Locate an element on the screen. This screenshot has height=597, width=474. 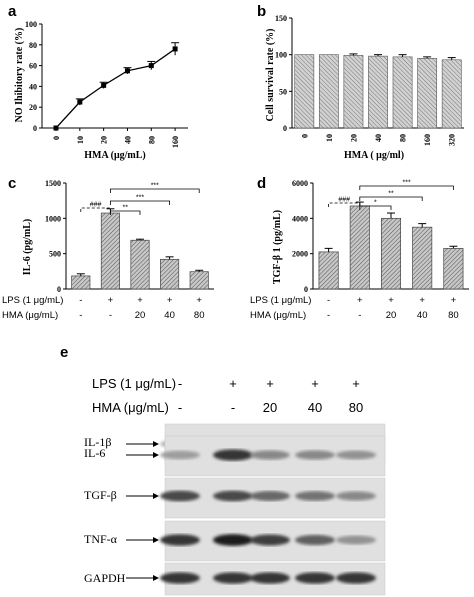
chart-d-y-tick-label: 2000 is located at coordinates (300, 254).